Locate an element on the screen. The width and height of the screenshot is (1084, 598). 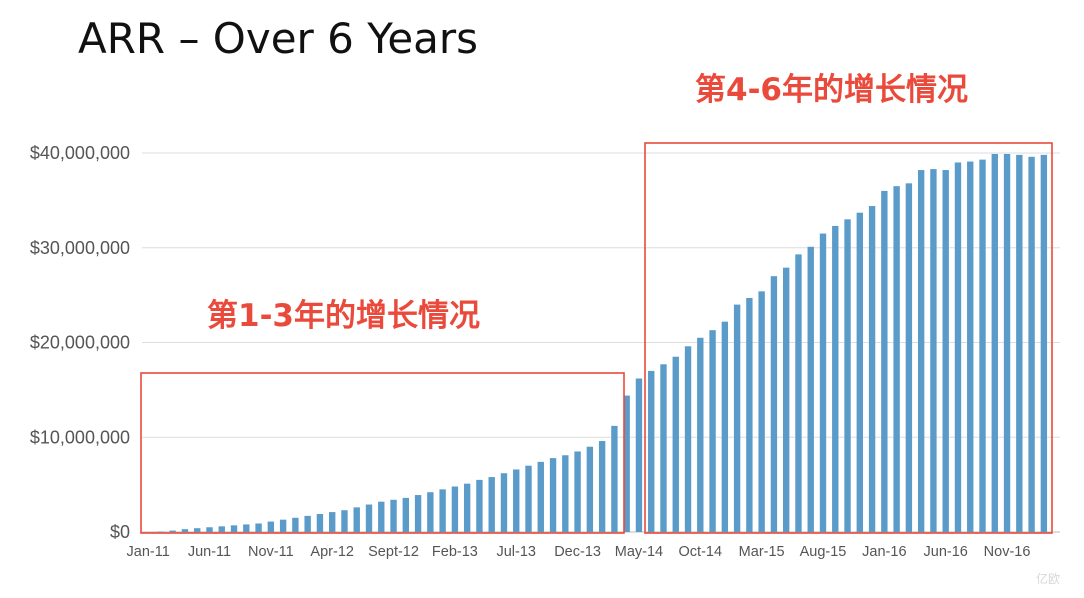
x-tick-label: Aug-15 is located at coordinates (823, 552).